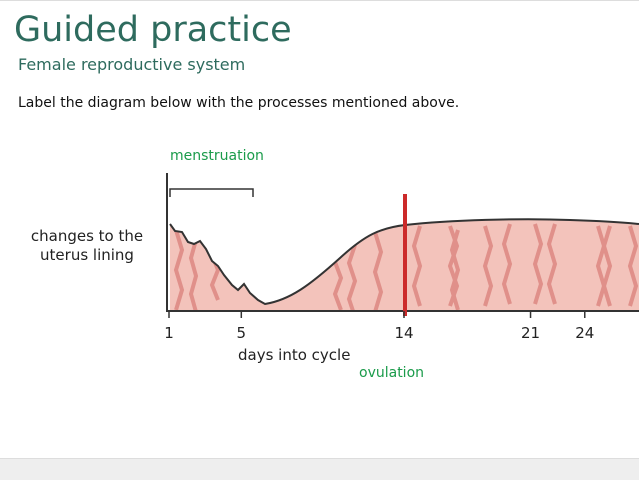 The width and height of the screenshot is (639, 480). Describe the element at coordinates (294, 355) in the screenshot. I see `x-label: days into cycle` at that location.